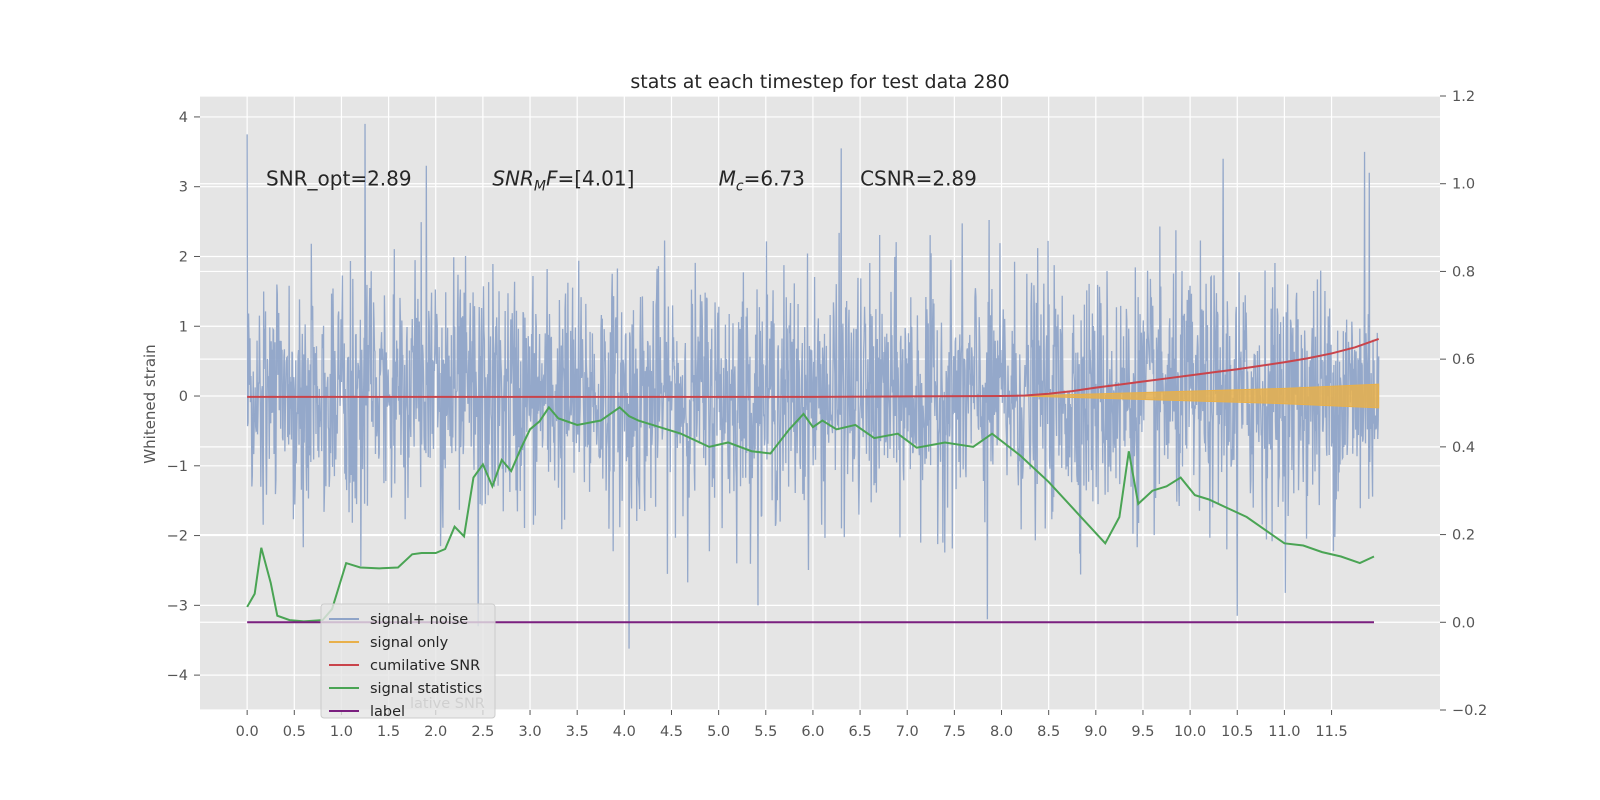  Describe the element at coordinates (762, 181) in the screenshot. I see `annotation-mc: Mc=6.73` at that location.